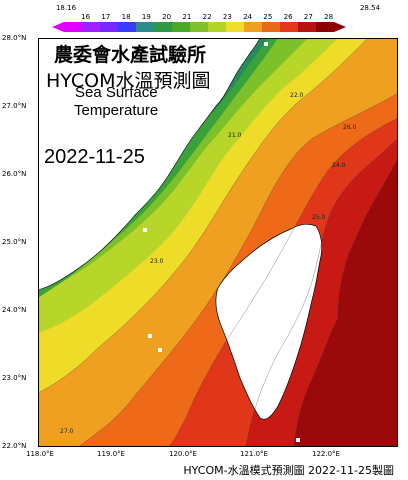 This screenshot has width=408, height=480. I want to click on lon-label: 119.0°E, so click(111, 454).